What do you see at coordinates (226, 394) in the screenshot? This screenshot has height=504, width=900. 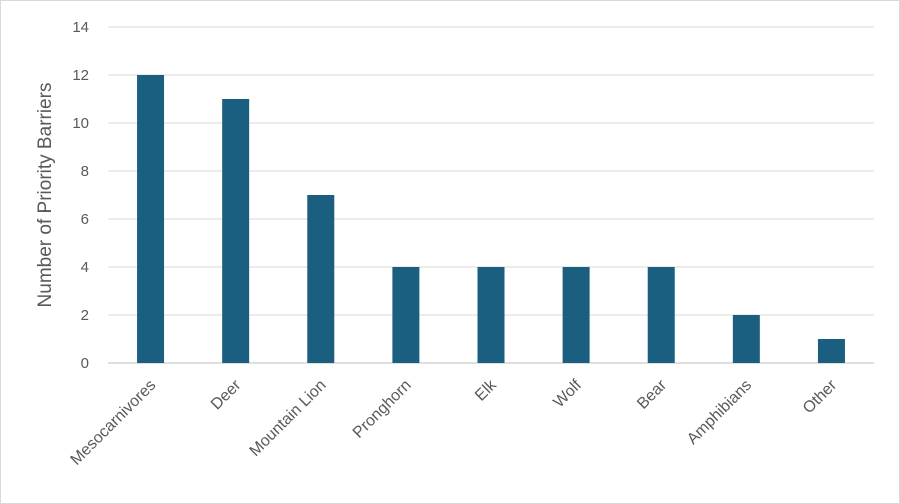 I see `x-tick-label: Deer` at bounding box center [226, 394].